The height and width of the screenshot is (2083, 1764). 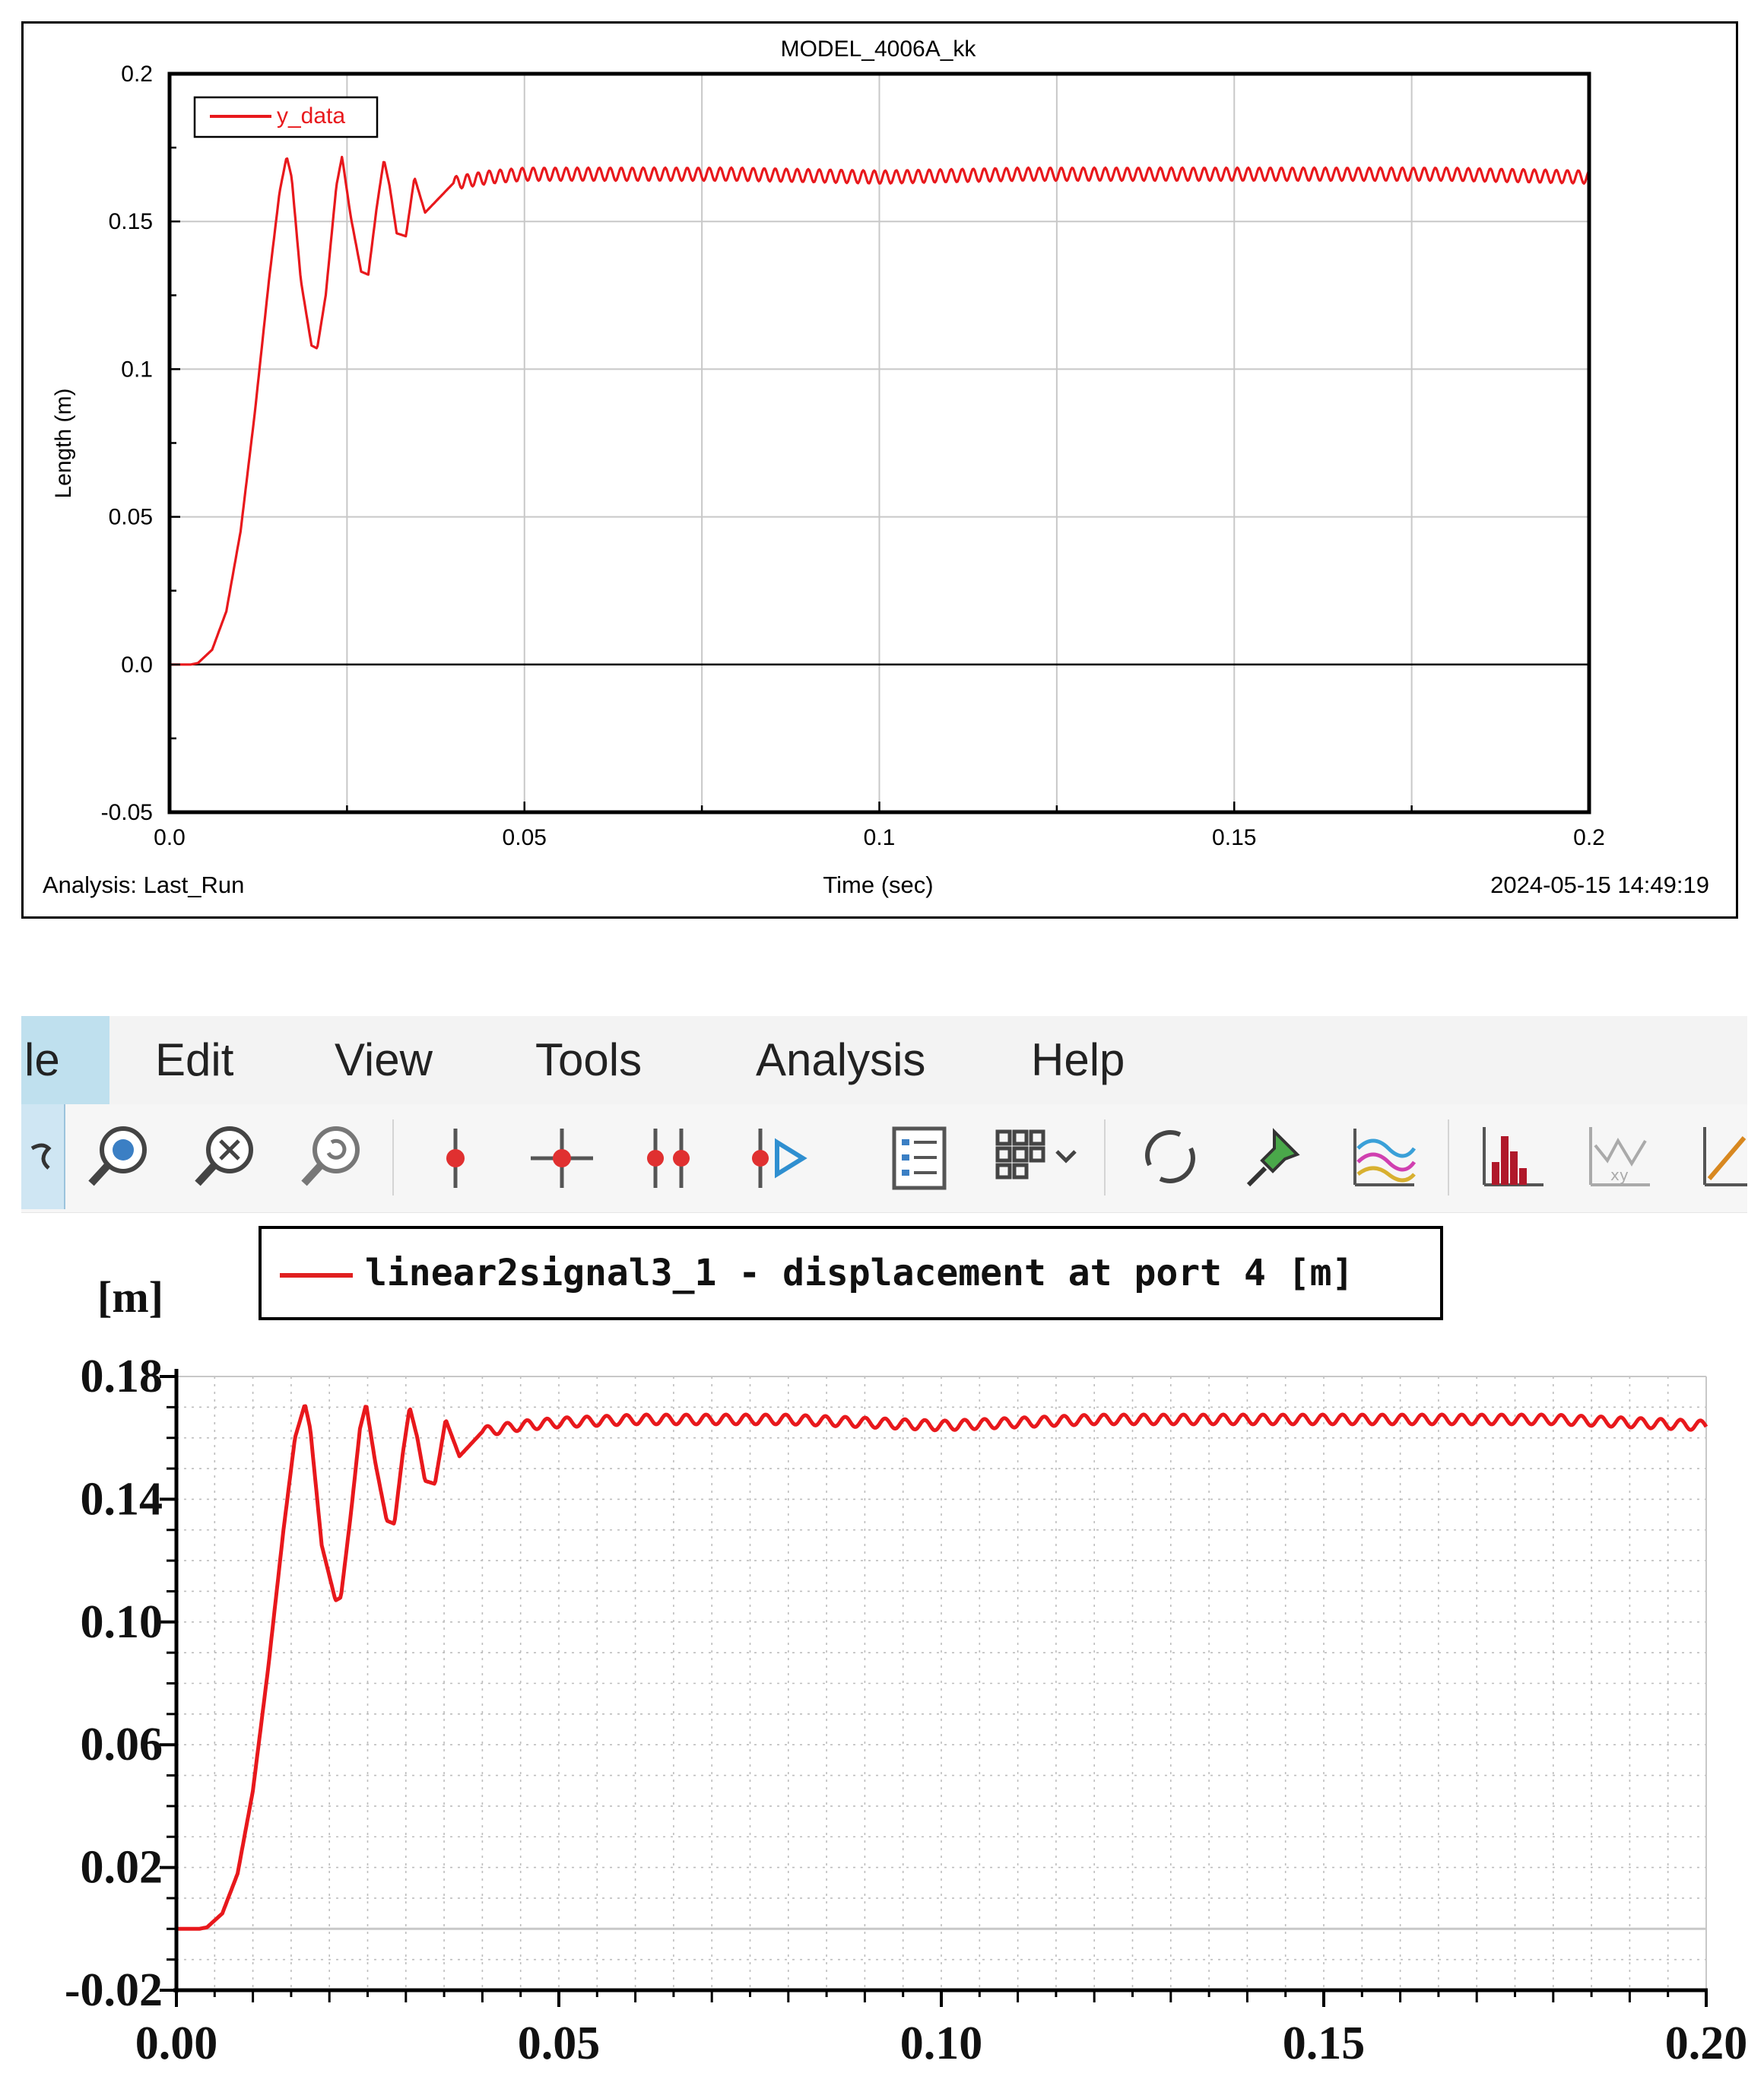 I want to click on plot1-legend-label: y_data, so click(x=311, y=116).